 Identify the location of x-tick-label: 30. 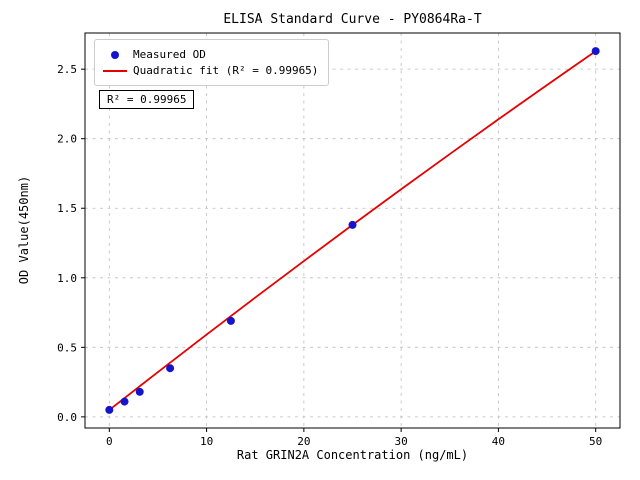
(401, 441).